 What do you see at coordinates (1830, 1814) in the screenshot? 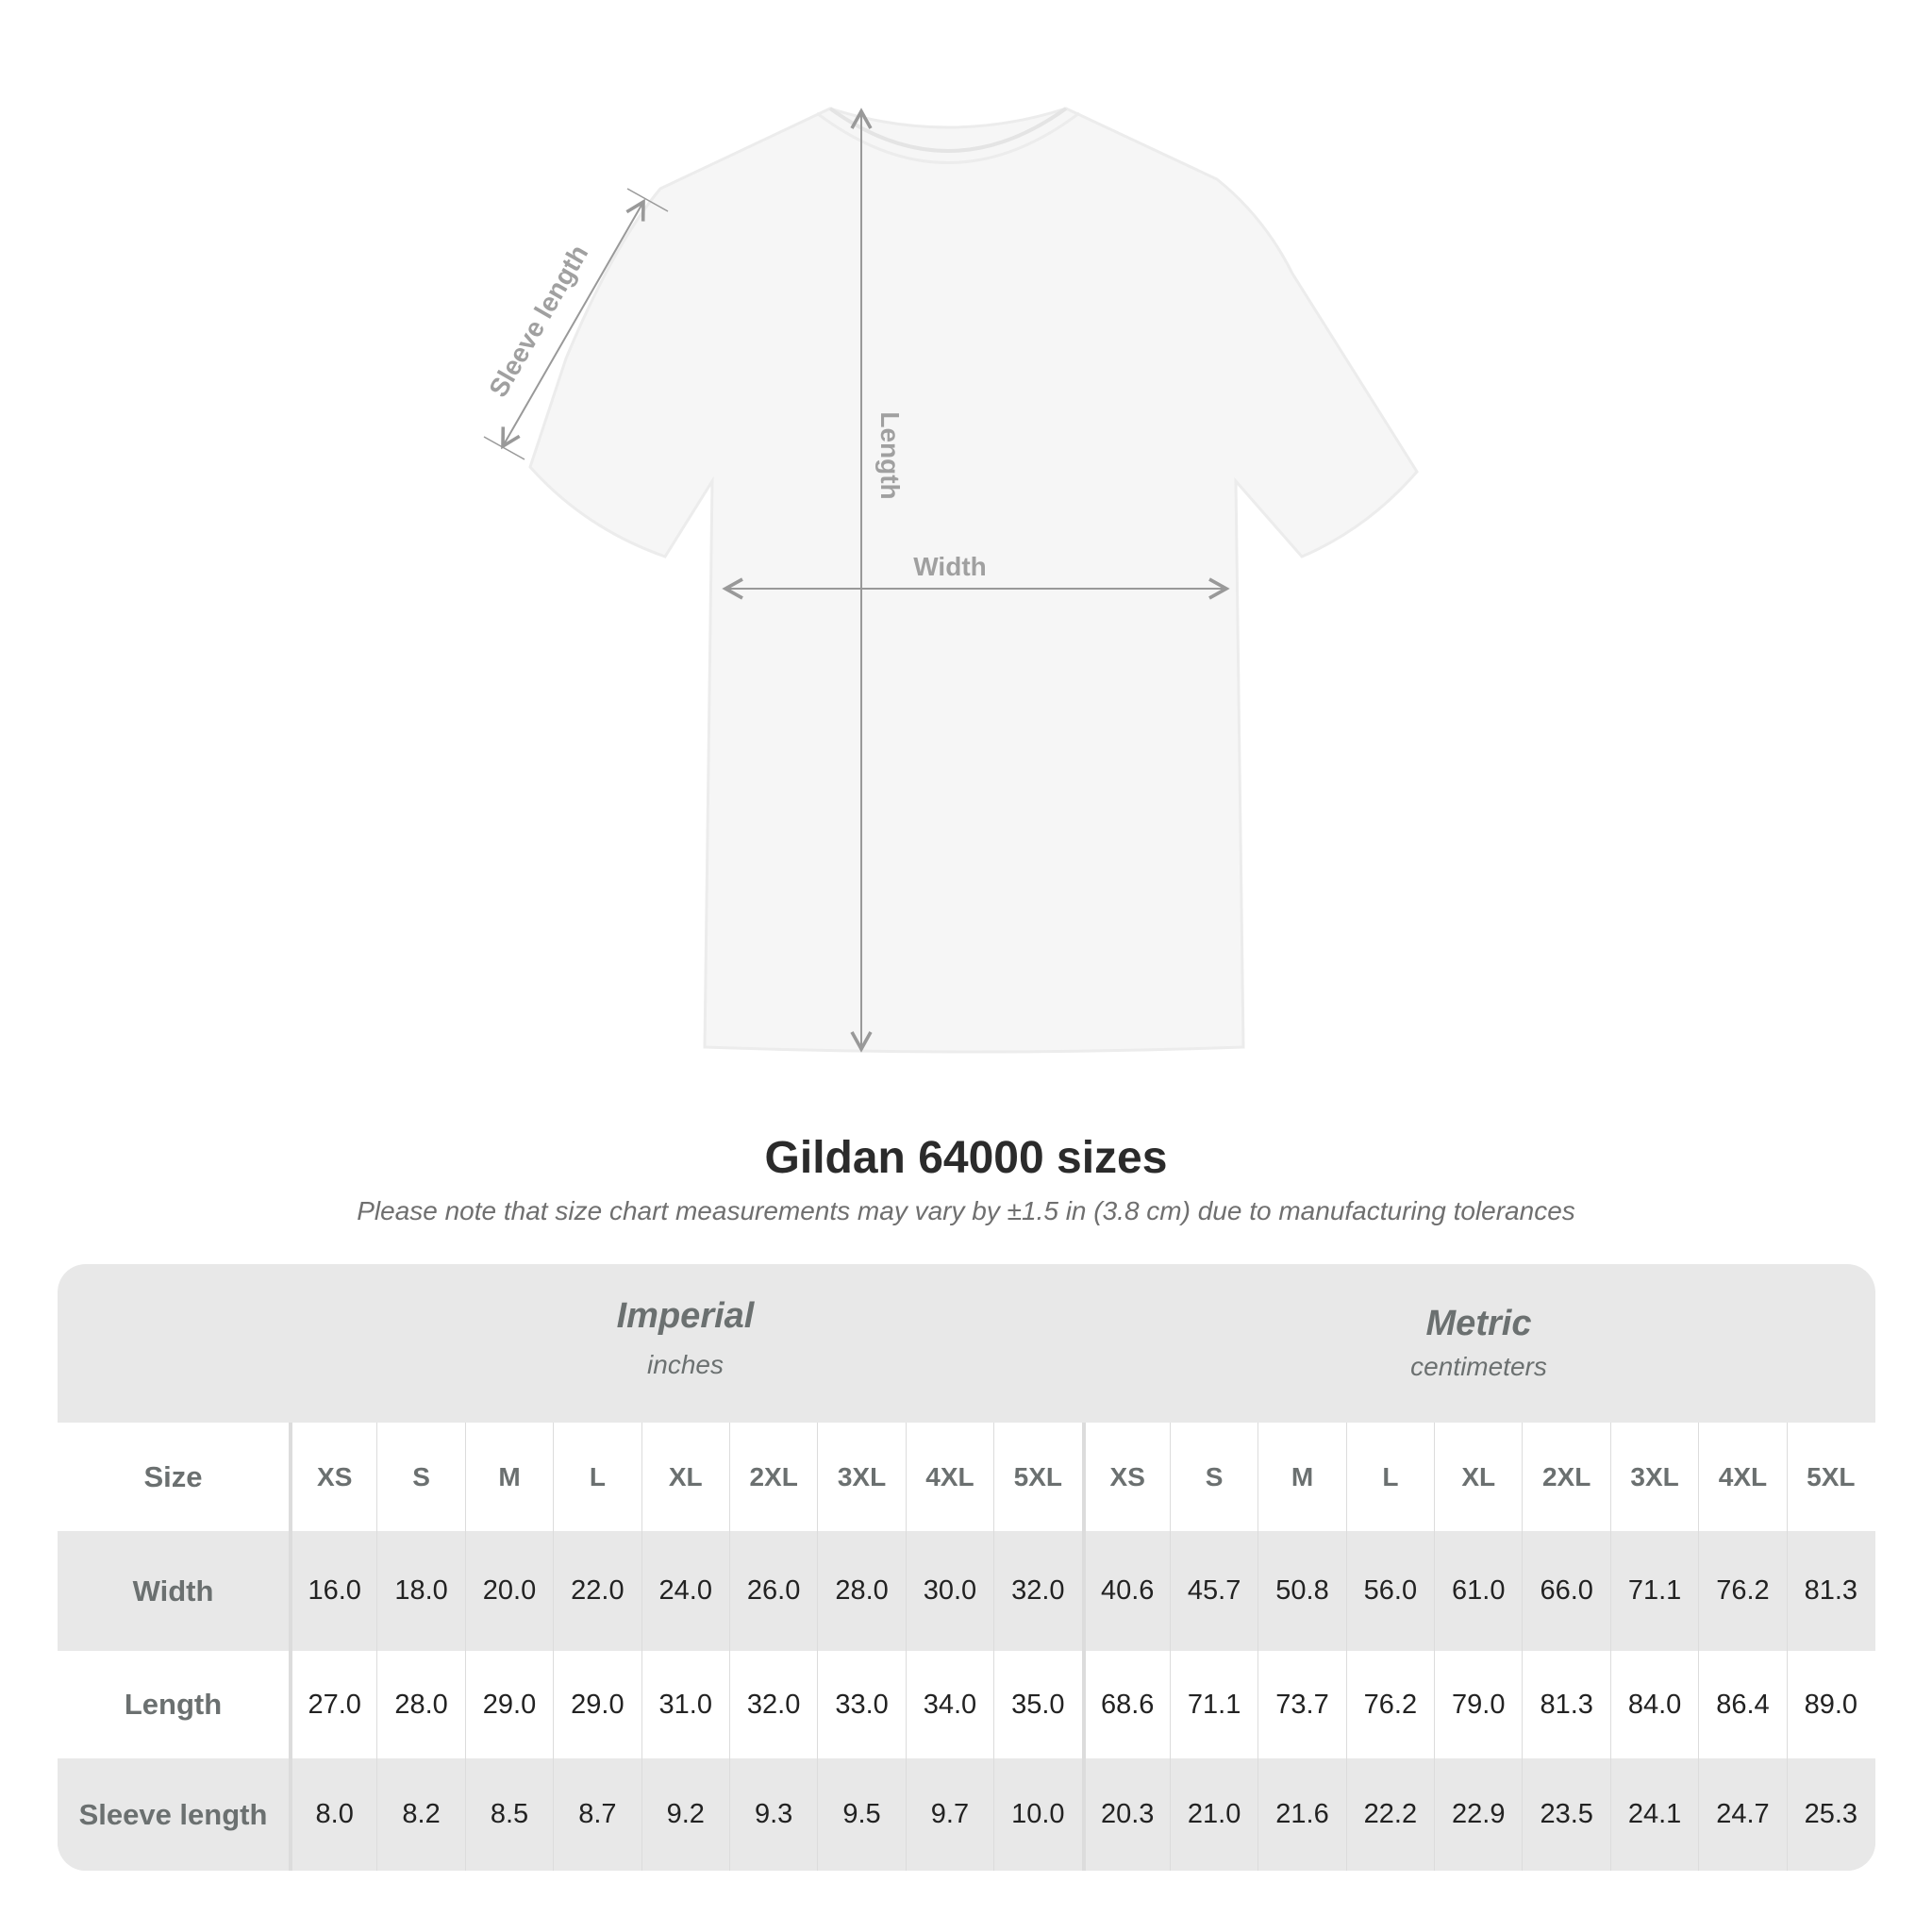
I see `metric-value-cell: 25.3` at bounding box center [1830, 1814].